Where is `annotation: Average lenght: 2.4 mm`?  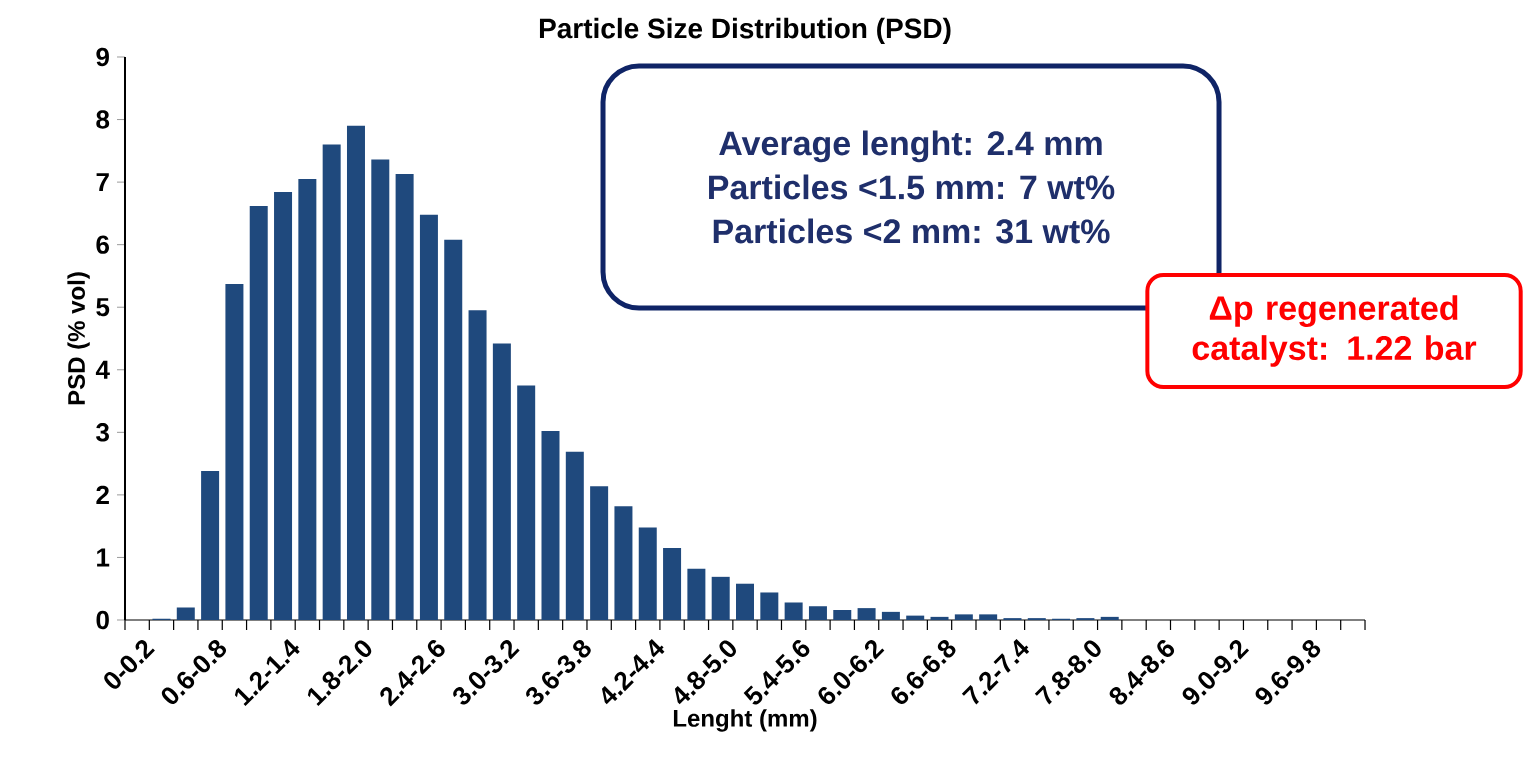 annotation: Average lenght: 2.4 mm is located at coordinates (910, 146).